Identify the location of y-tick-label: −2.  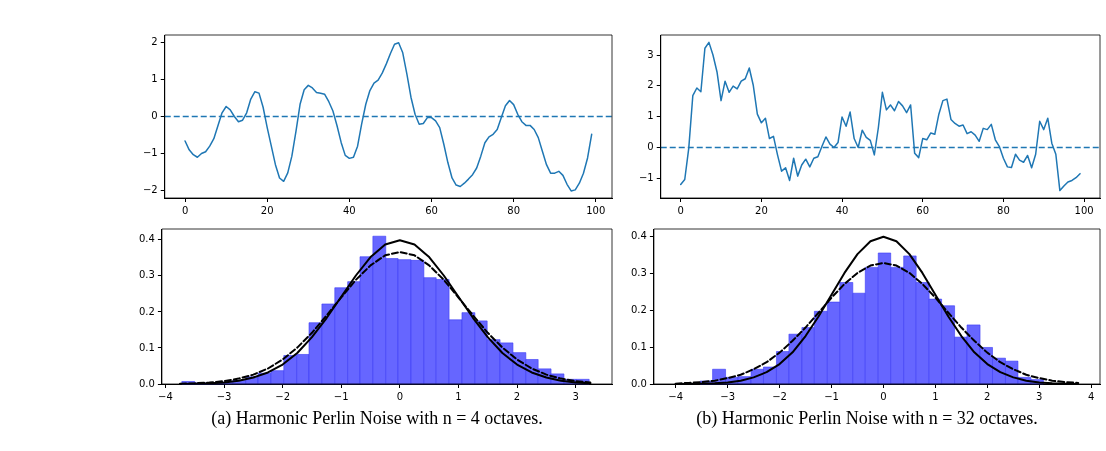
(150, 190).